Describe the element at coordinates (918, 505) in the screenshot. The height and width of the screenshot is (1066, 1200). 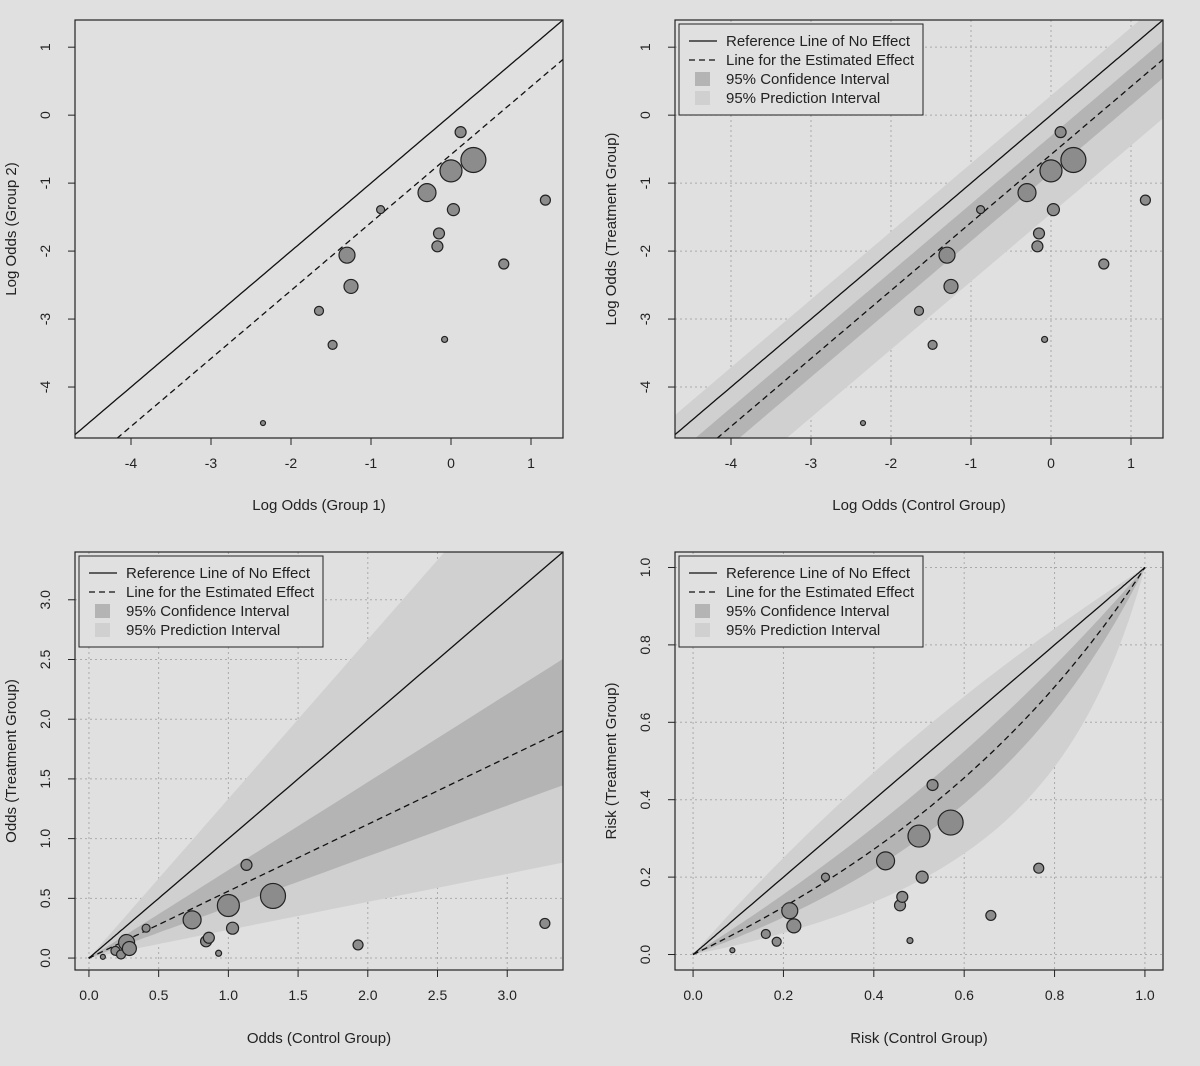
I see `x-axis-label: Log Odds (Control Group)` at that location.